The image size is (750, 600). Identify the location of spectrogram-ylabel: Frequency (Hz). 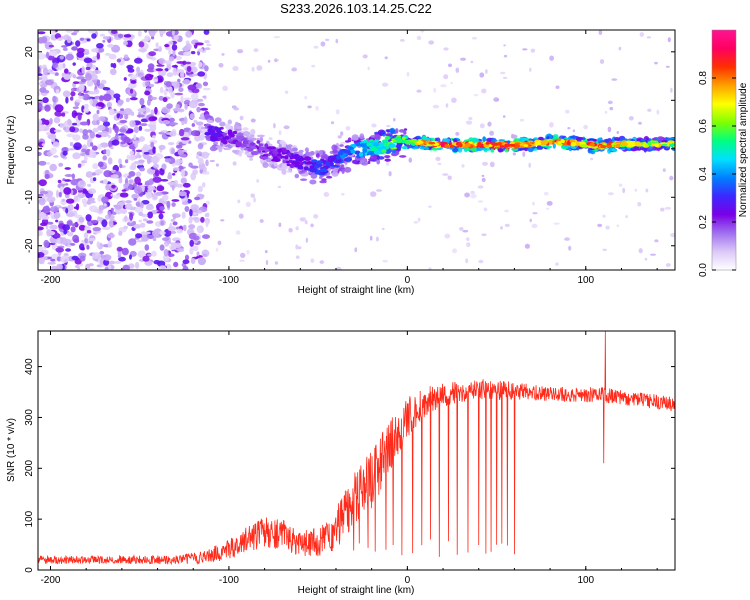
(11, 150).